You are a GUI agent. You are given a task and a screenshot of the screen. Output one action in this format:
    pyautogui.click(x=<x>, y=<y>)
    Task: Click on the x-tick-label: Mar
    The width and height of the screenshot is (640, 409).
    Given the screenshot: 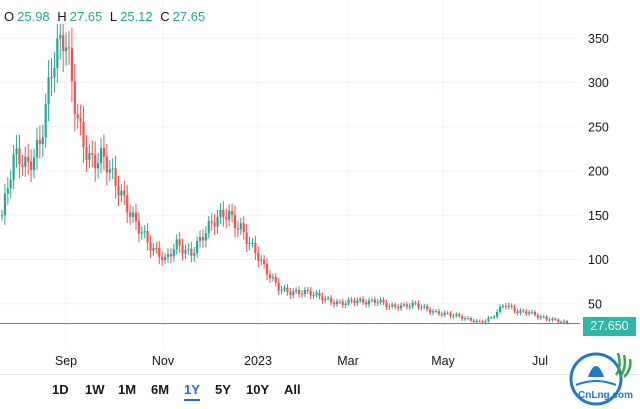 What is the action you would take?
    pyautogui.click(x=348, y=361)
    